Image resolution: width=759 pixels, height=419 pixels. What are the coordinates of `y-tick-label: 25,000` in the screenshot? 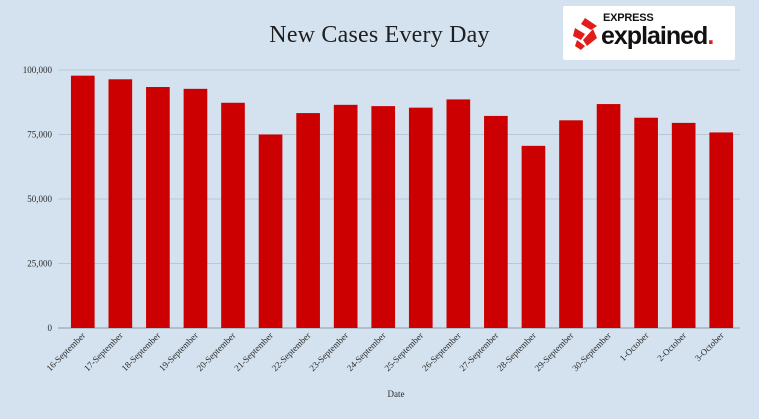 It's located at (39, 264).